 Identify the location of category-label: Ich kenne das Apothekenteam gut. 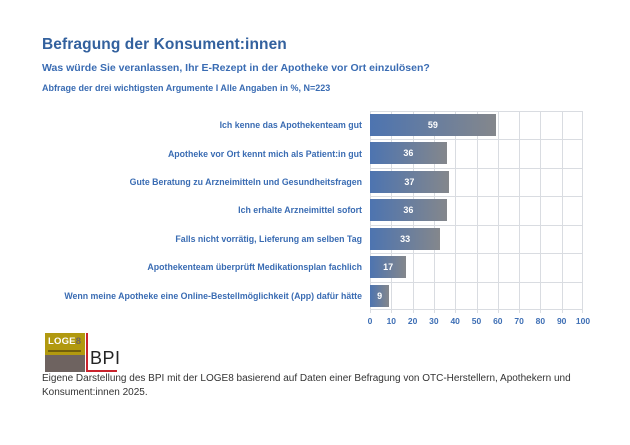
(290, 125).